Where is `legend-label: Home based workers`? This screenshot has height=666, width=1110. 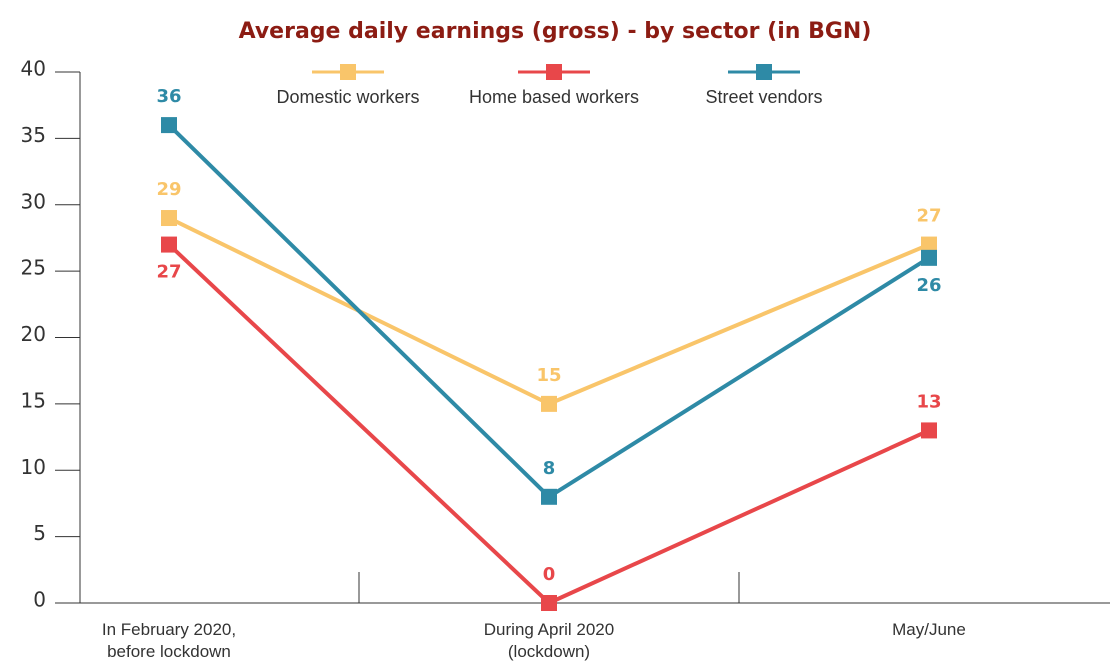
legend-label: Home based workers is located at coordinates (554, 97).